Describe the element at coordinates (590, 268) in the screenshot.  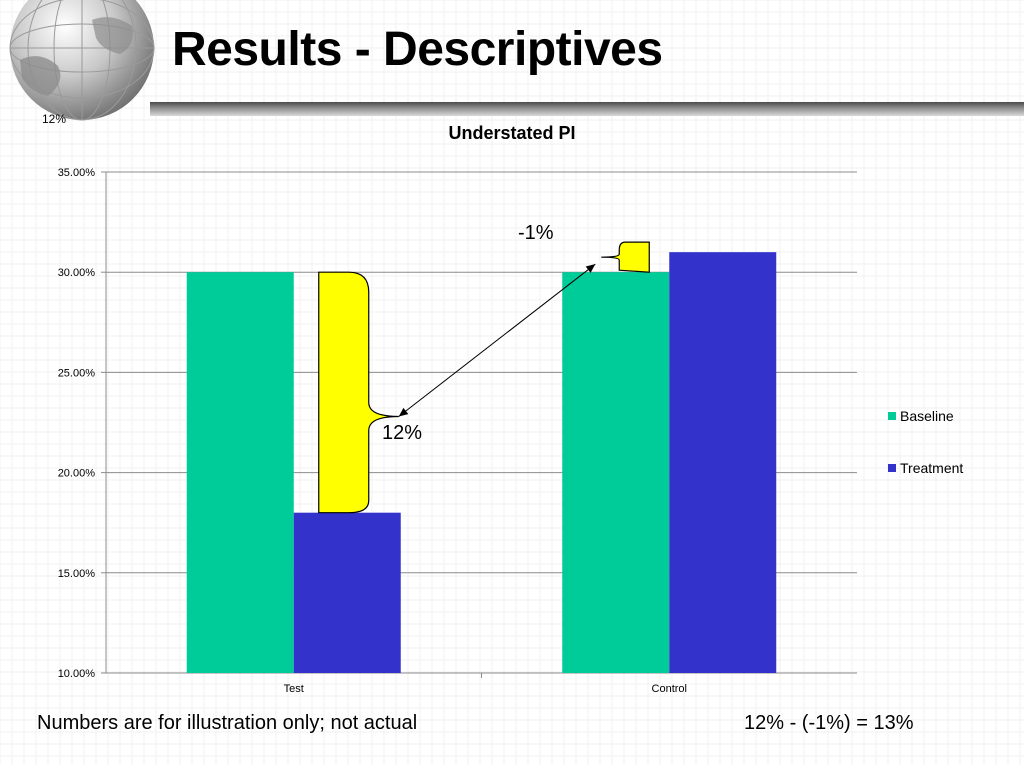
I see `arrowhead-end` at that location.